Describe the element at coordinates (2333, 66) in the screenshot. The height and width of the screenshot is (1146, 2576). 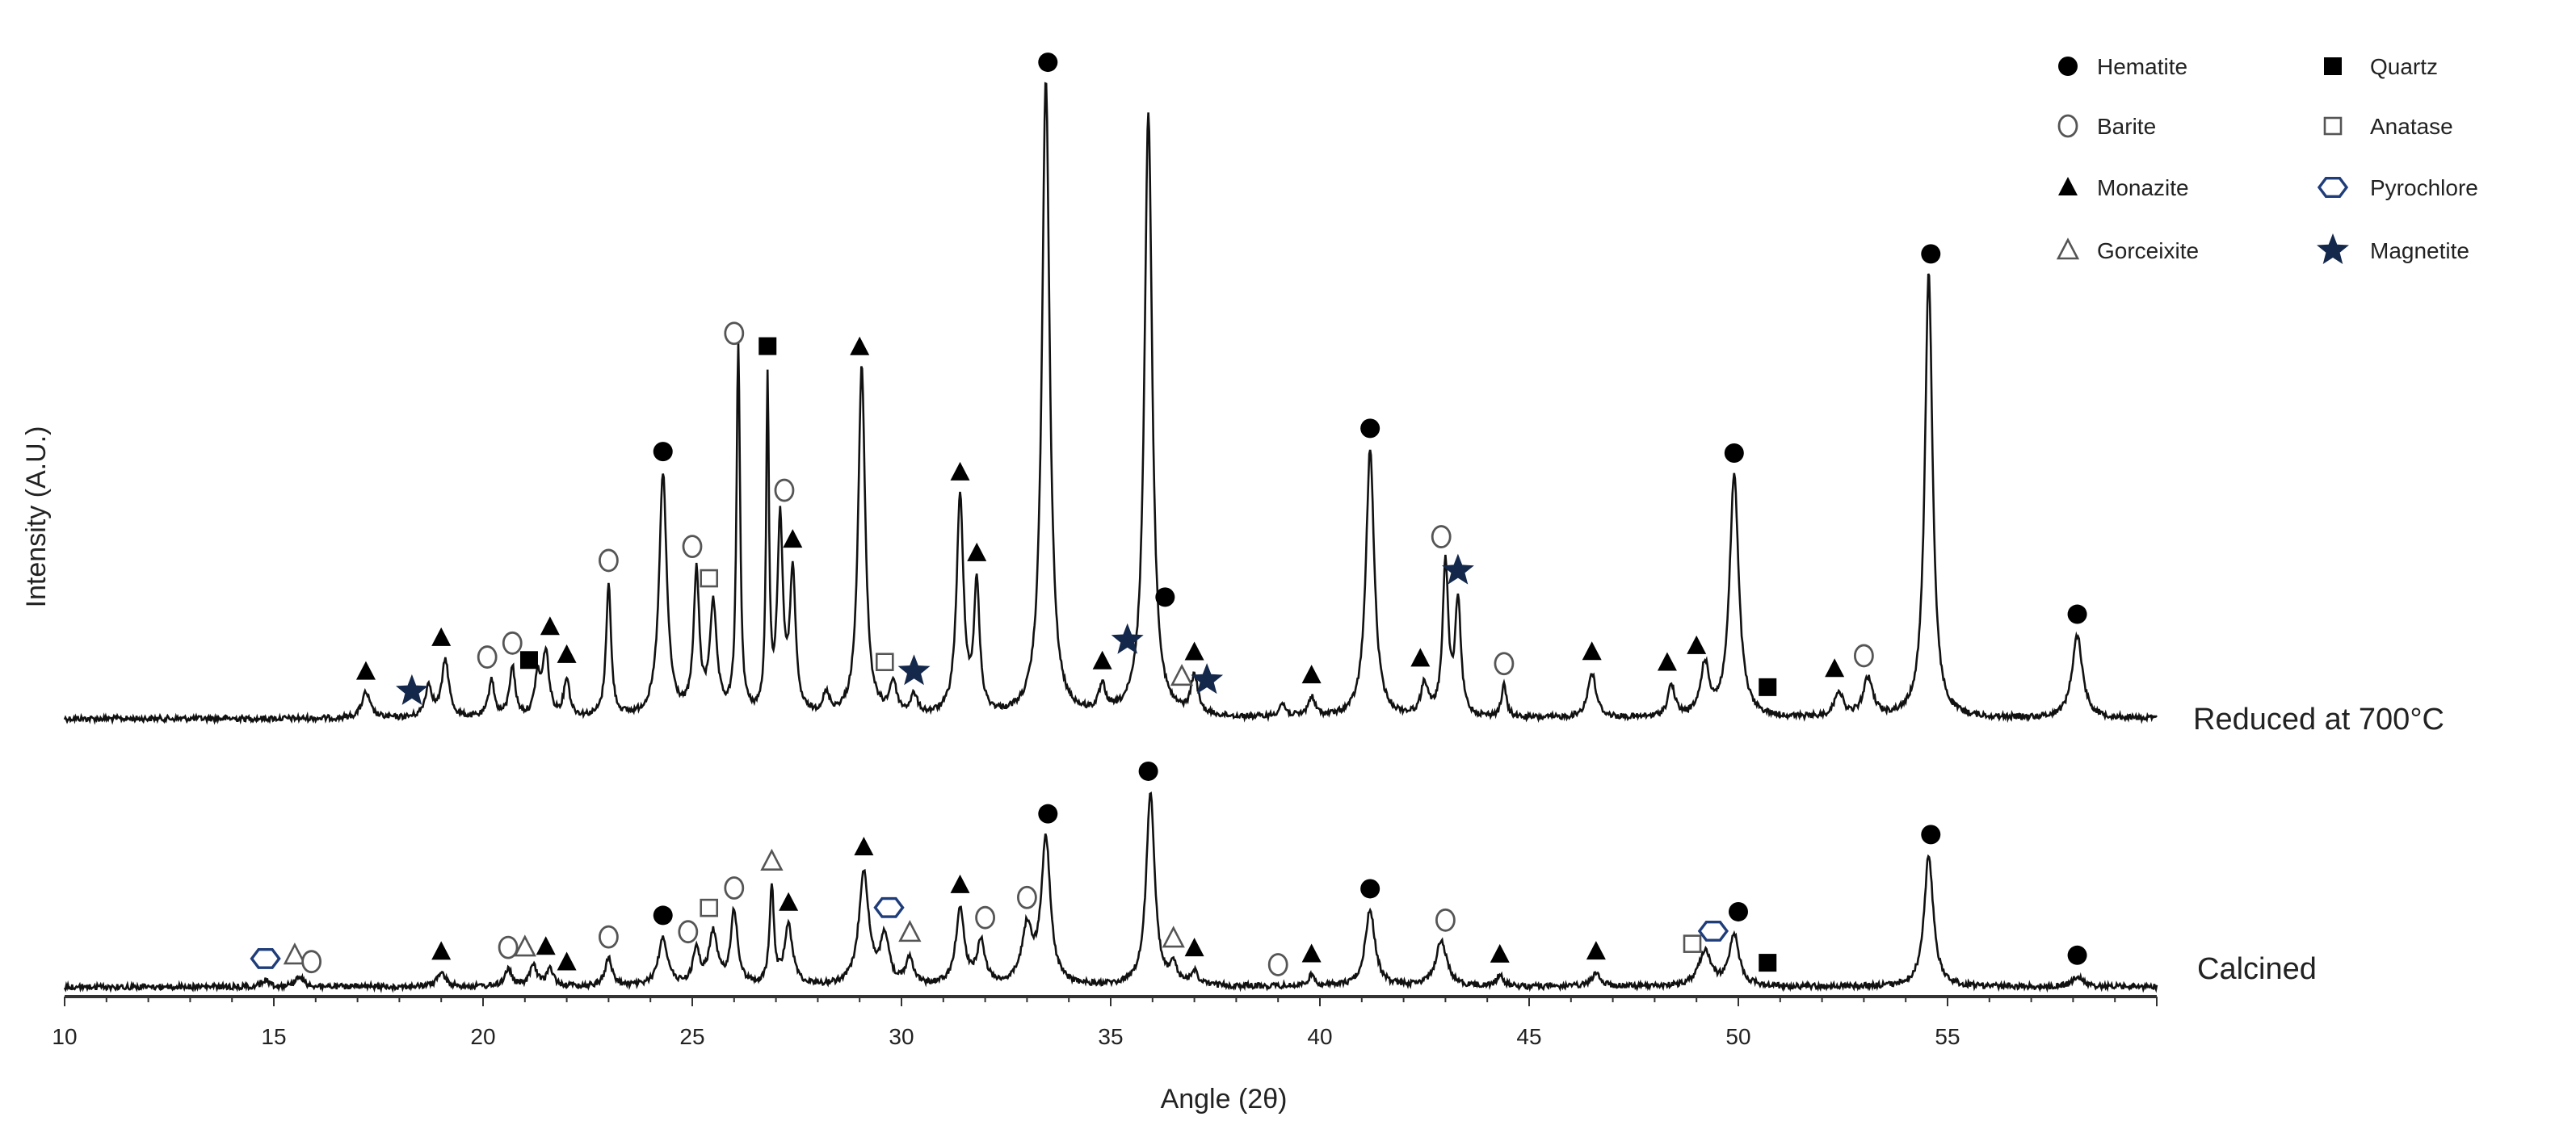
I see `legend-quartz-icon` at that location.